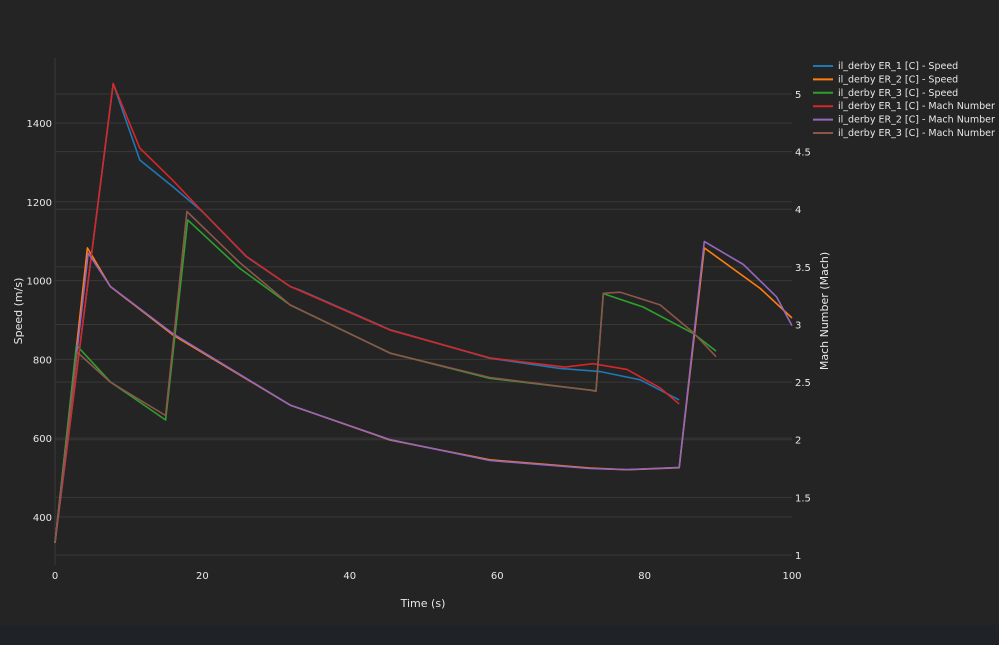 The height and width of the screenshot is (645, 999). Describe the element at coordinates (824, 311) in the screenshot. I see `y2-axis-title: Mach Number (Mach)` at that location.